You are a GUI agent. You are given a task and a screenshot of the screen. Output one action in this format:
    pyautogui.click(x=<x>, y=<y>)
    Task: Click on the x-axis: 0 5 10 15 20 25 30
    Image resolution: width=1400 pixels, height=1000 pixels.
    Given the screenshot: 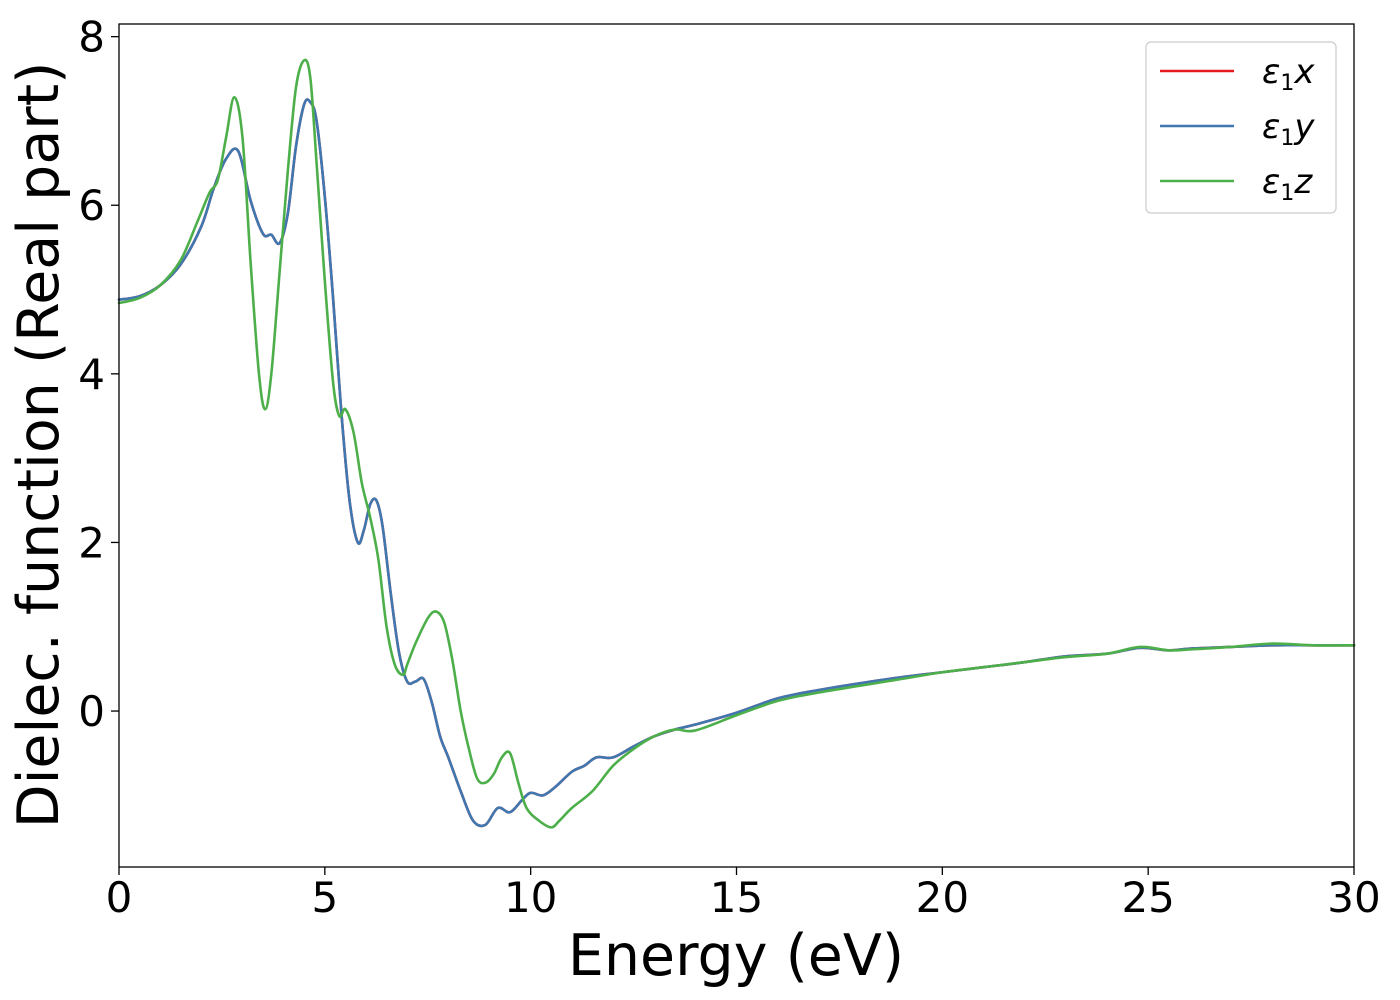 What is the action you would take?
    pyautogui.click(x=743, y=894)
    